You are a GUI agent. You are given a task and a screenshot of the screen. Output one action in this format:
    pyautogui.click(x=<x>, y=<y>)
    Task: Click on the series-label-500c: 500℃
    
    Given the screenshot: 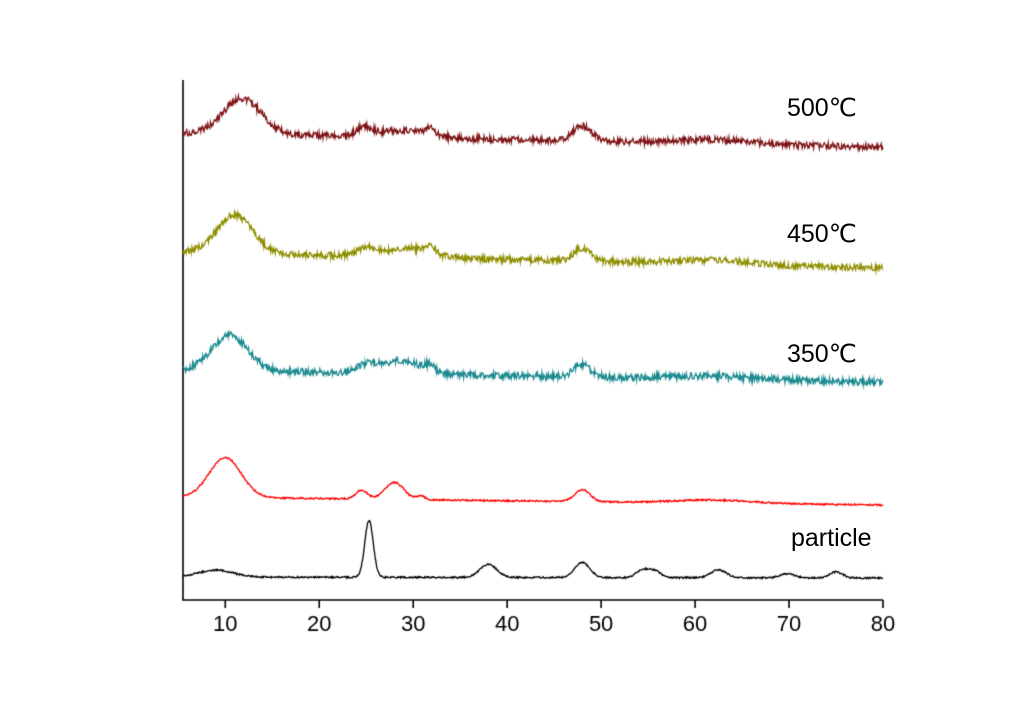 What is the action you would take?
    pyautogui.click(x=822, y=108)
    